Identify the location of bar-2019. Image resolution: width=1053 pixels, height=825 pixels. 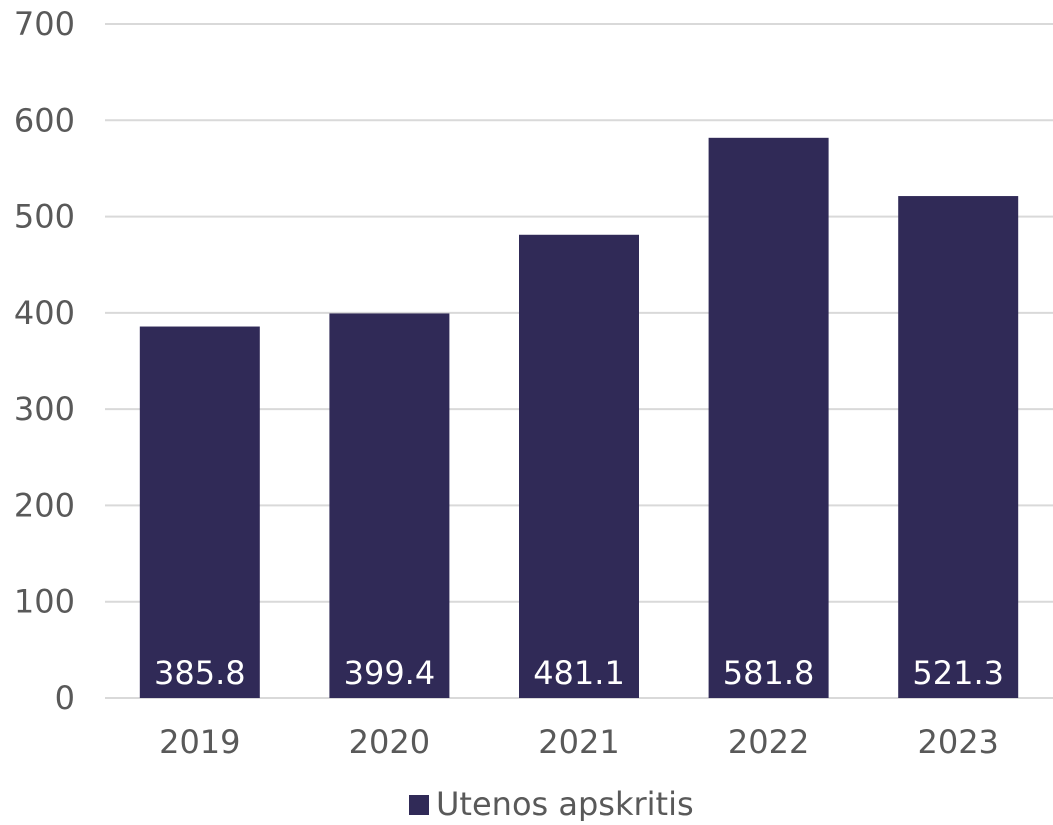
(199, 512).